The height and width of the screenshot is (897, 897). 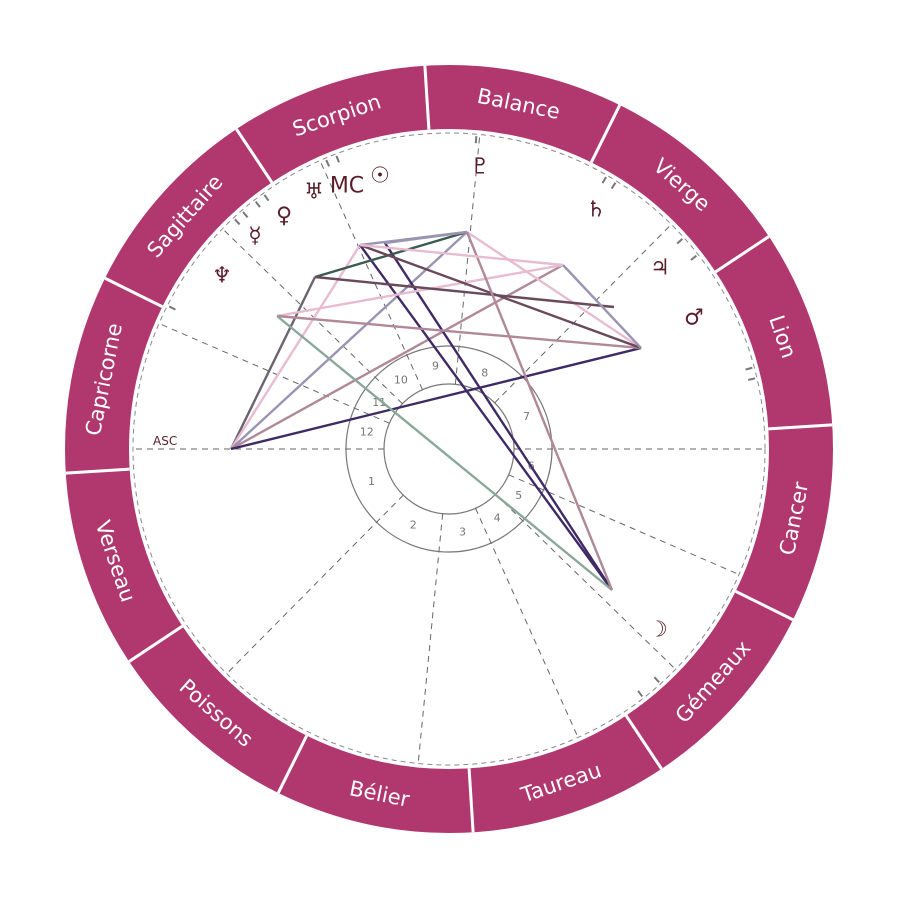 I want to click on saturn-icon: ♄, so click(x=596, y=210).